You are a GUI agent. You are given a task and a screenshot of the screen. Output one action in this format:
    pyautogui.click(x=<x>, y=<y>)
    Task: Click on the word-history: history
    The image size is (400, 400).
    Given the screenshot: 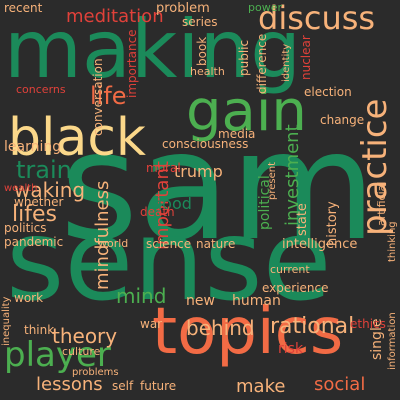 What is the action you would take?
    pyautogui.click(x=332, y=223)
    